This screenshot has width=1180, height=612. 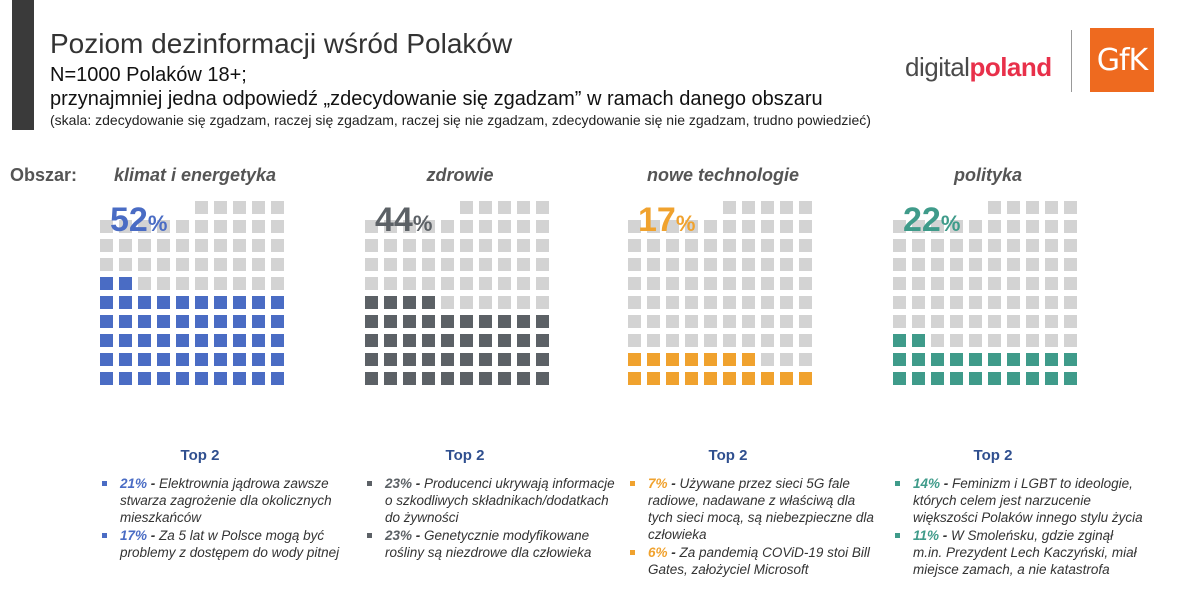 What do you see at coordinates (993, 455) in the screenshot?
I see `top2-label: Top 2` at bounding box center [993, 455].